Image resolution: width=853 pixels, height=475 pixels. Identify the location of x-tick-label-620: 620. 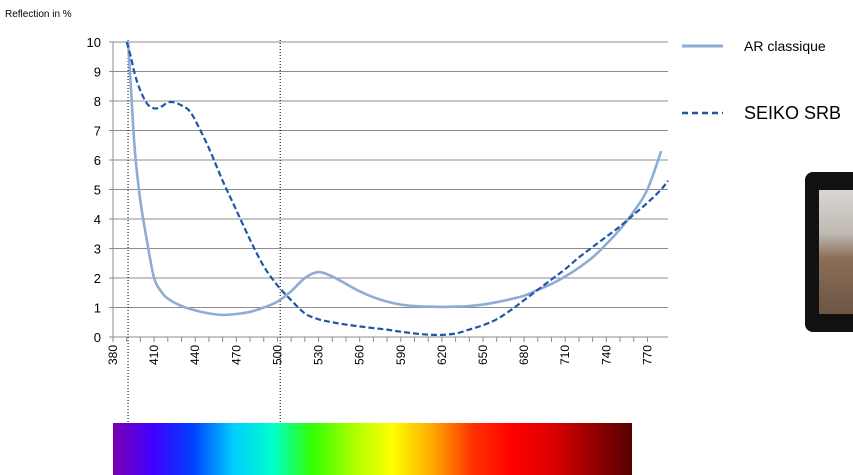
(442, 355).